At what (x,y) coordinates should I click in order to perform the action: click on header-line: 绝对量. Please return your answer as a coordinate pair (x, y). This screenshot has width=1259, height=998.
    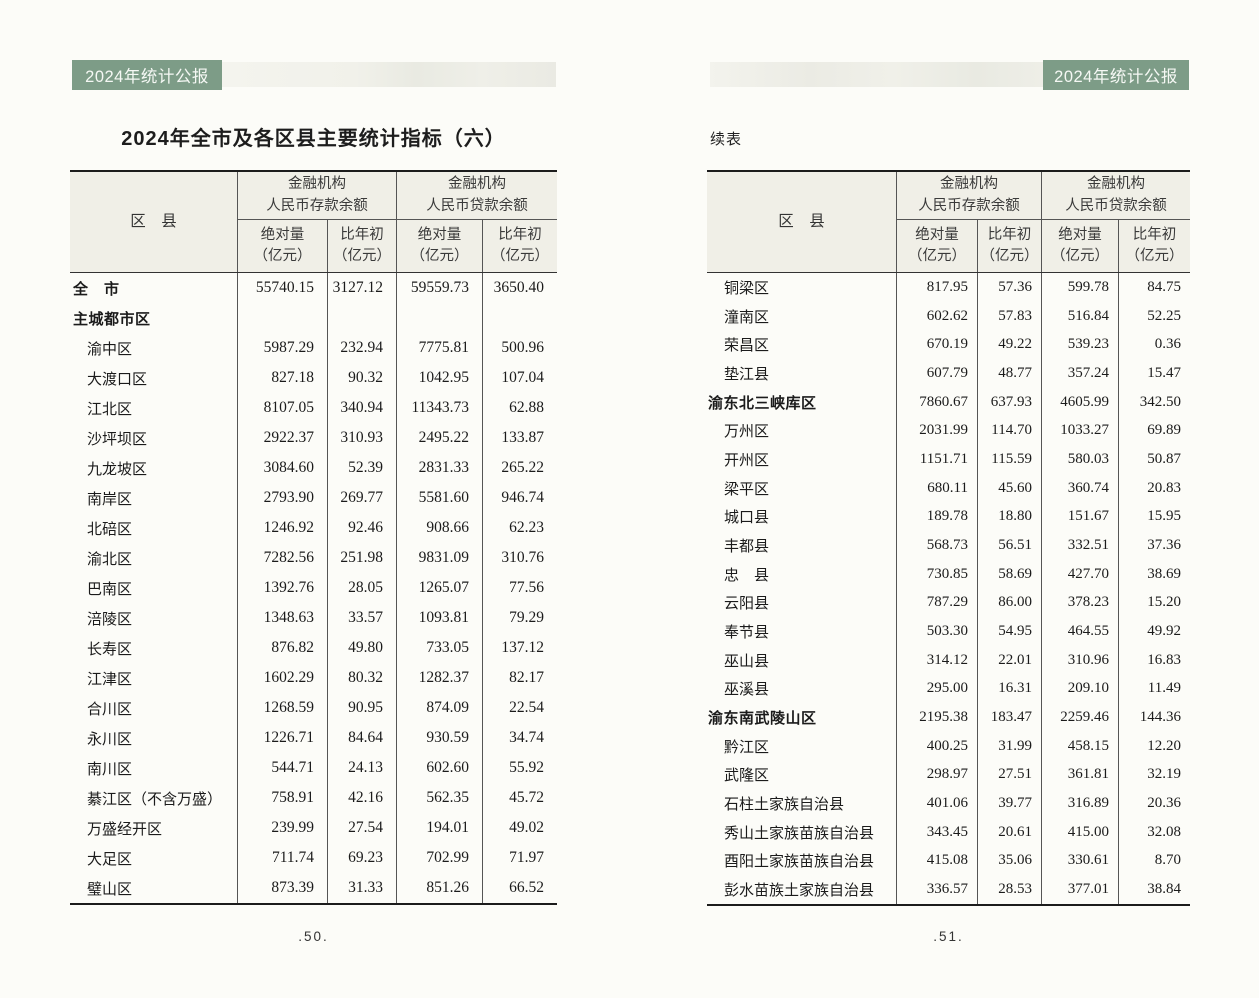
    Looking at the image, I should click on (439, 234).